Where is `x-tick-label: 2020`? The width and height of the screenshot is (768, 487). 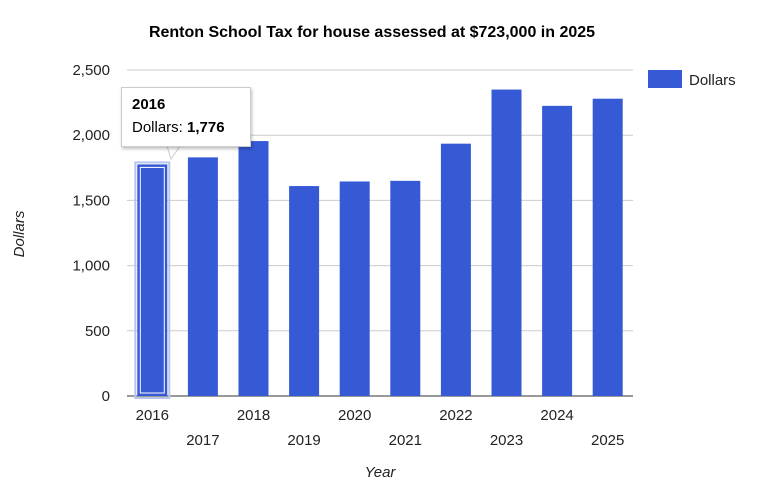
x-tick-label: 2020 is located at coordinates (354, 415).